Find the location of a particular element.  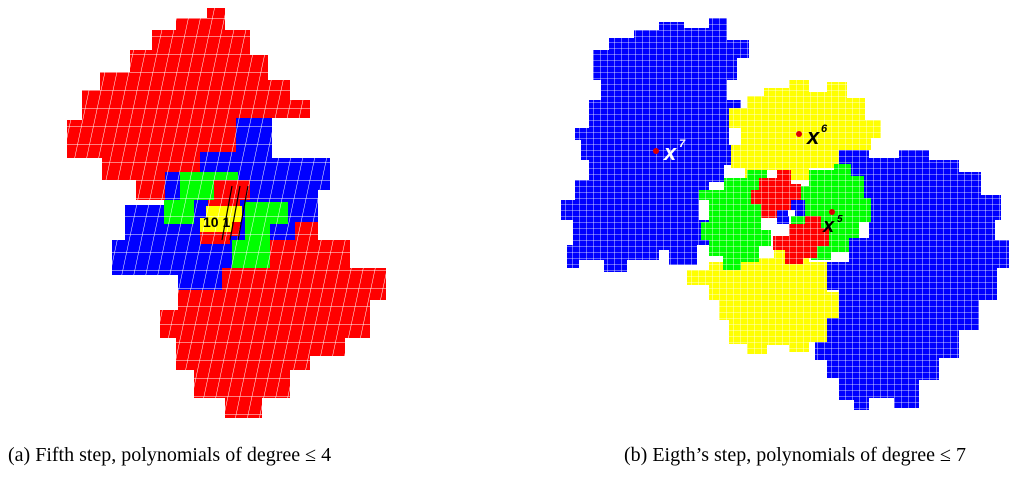

label-x6: x is located at coordinates (813, 136).